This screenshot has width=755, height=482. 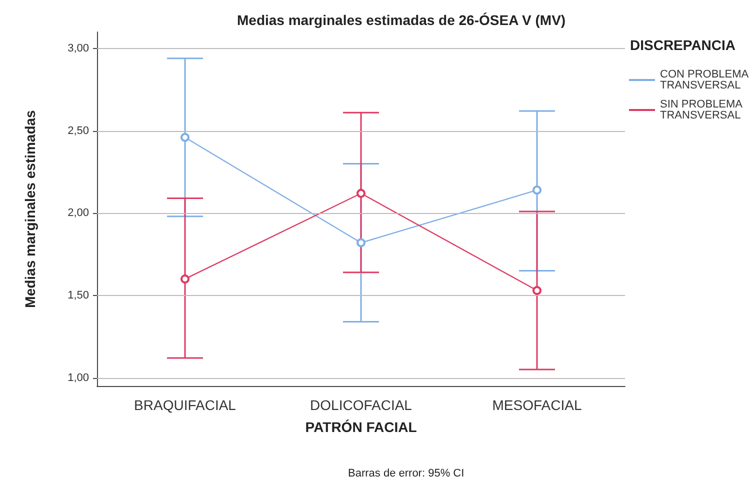 I want to click on y-axis-title: Medias marginales estimadas, so click(x=30, y=209).